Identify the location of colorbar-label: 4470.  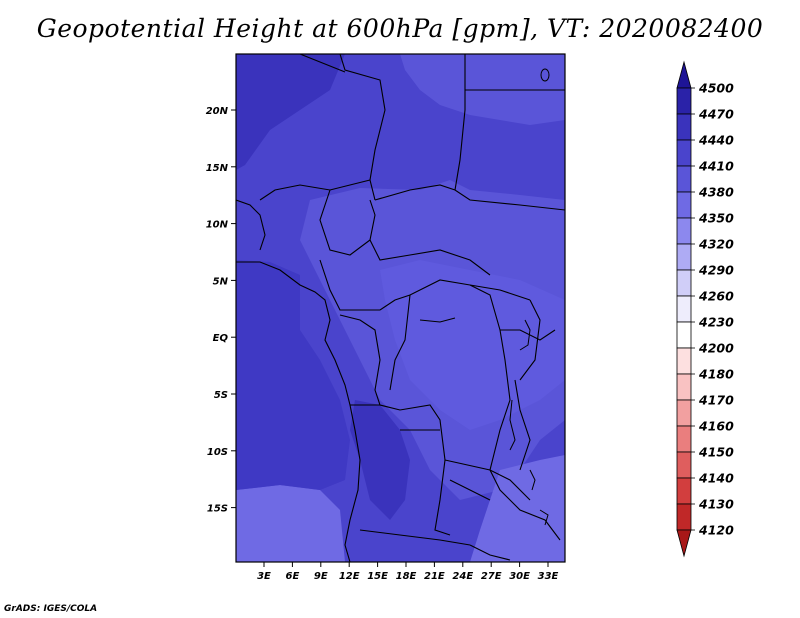
(716, 114).